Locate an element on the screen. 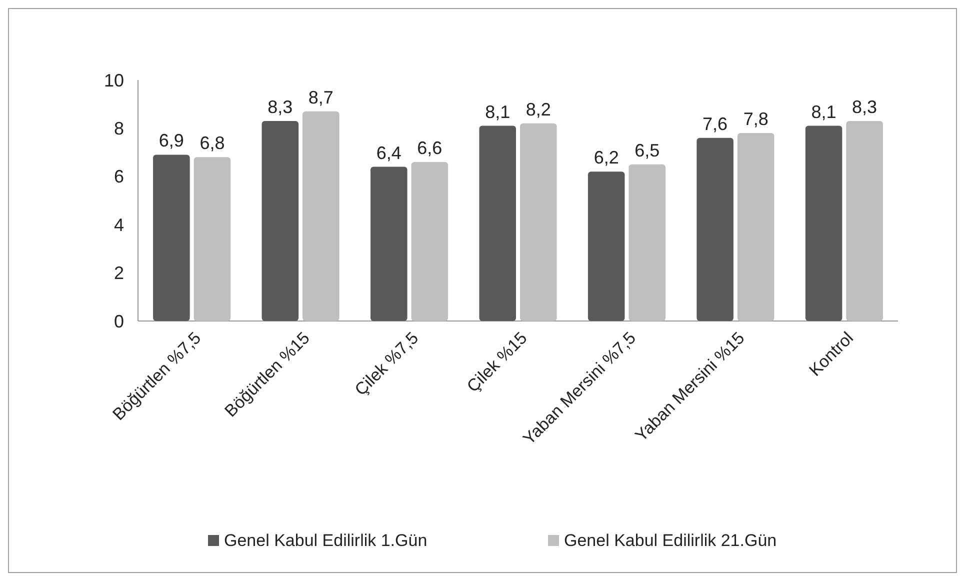  y-tick-label: 2 is located at coordinates (119, 273).